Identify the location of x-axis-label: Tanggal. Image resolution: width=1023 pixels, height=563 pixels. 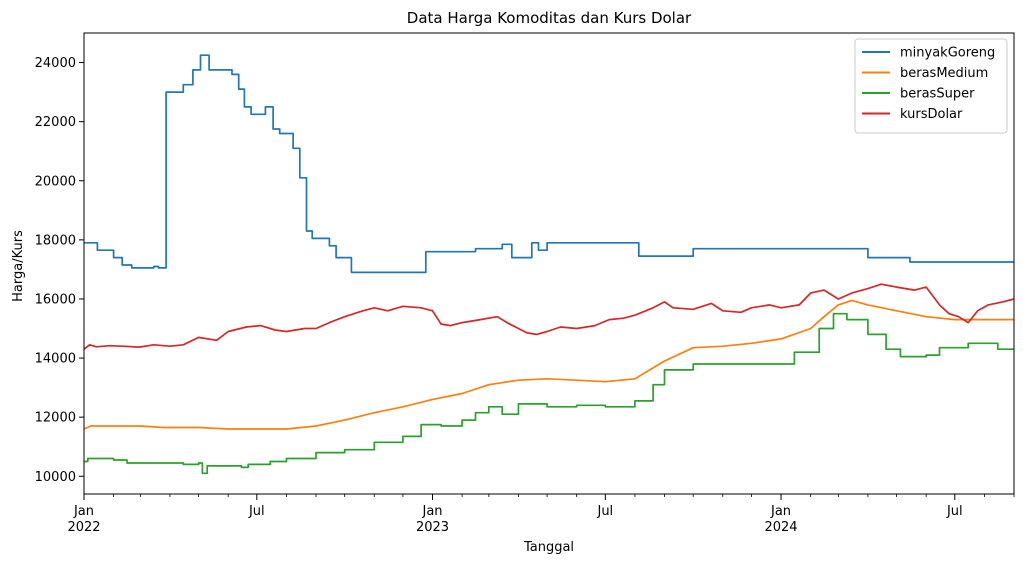
(548, 547).